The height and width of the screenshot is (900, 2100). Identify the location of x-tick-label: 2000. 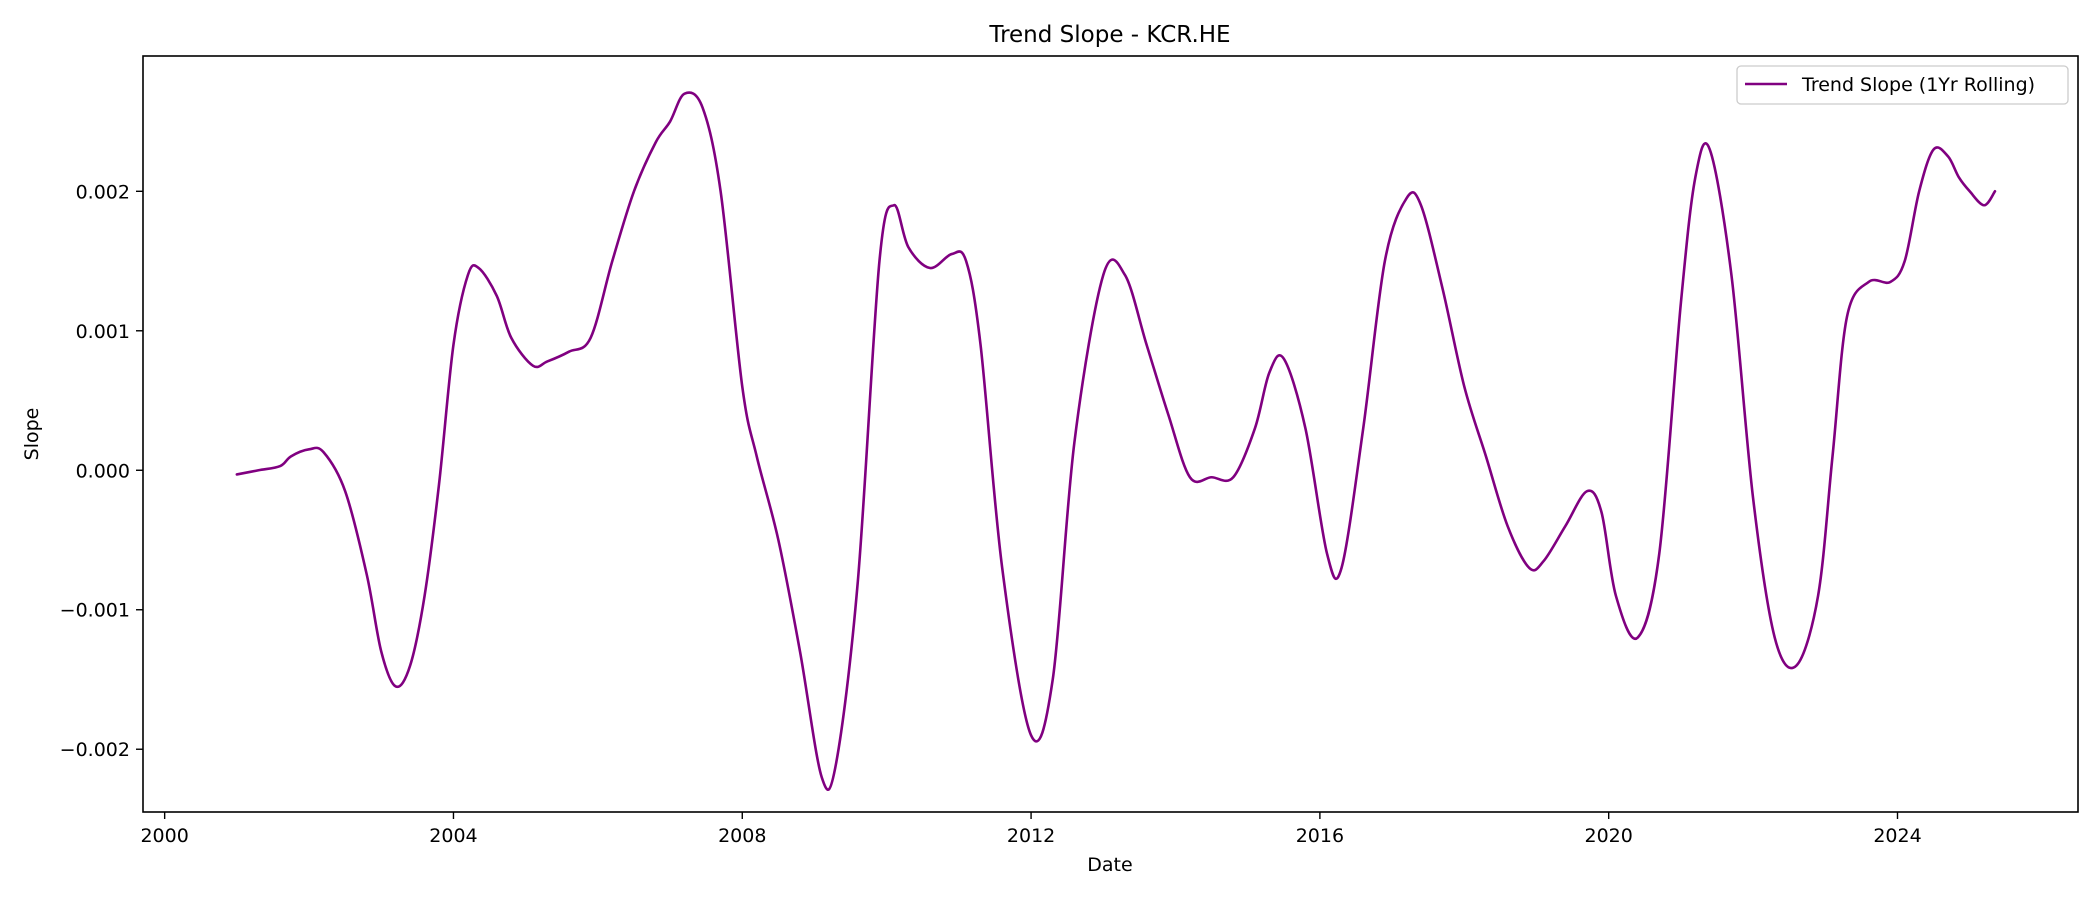
(164, 836).